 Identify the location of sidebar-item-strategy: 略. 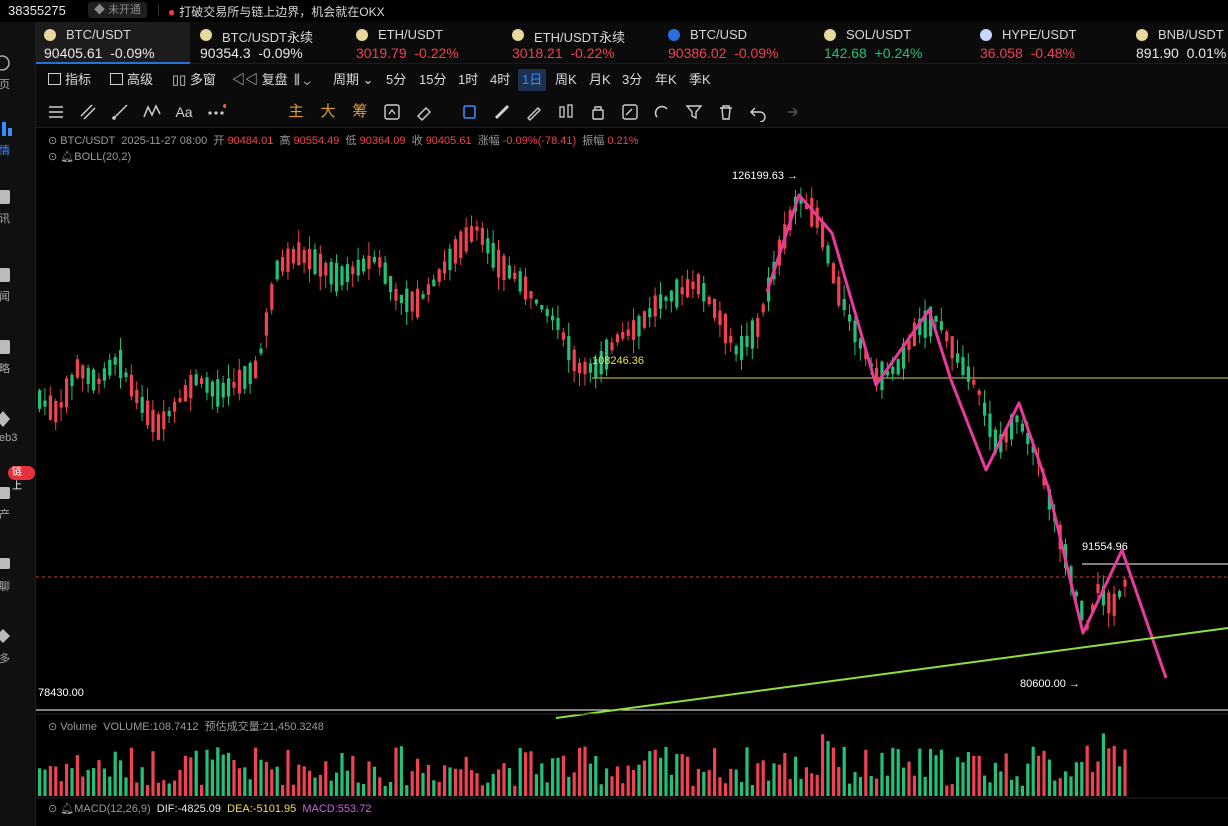
(17, 363).